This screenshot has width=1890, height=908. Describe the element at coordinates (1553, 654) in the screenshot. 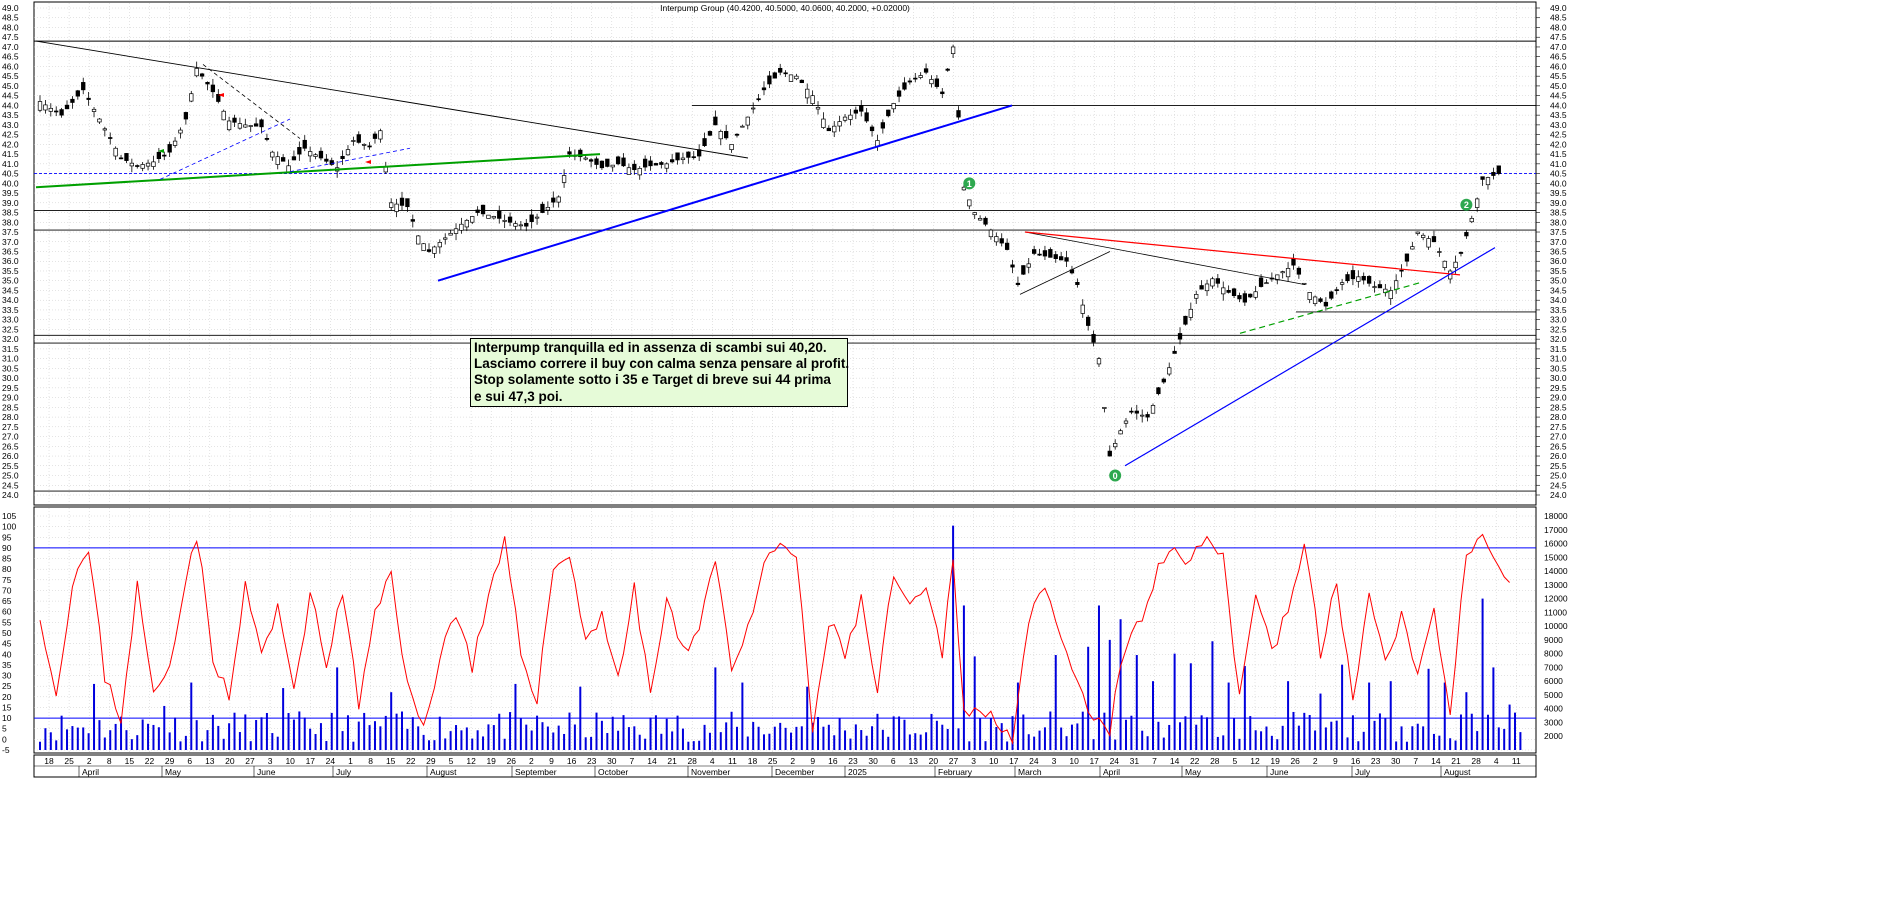

I see `volume-tick-label: 8000` at that location.